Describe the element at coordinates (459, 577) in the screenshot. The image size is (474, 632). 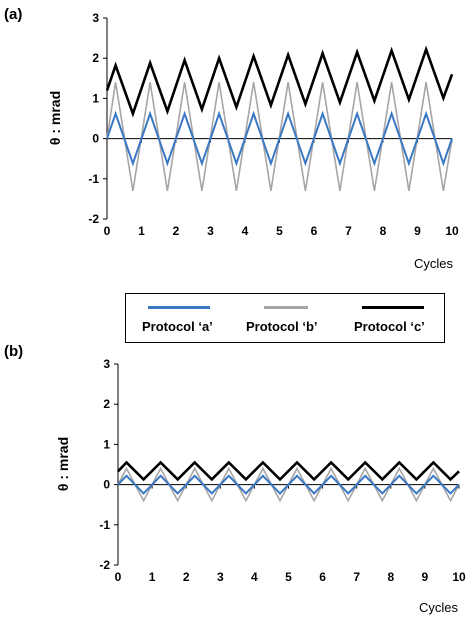
I see `panel-b-x-tick-label: 10` at that location.